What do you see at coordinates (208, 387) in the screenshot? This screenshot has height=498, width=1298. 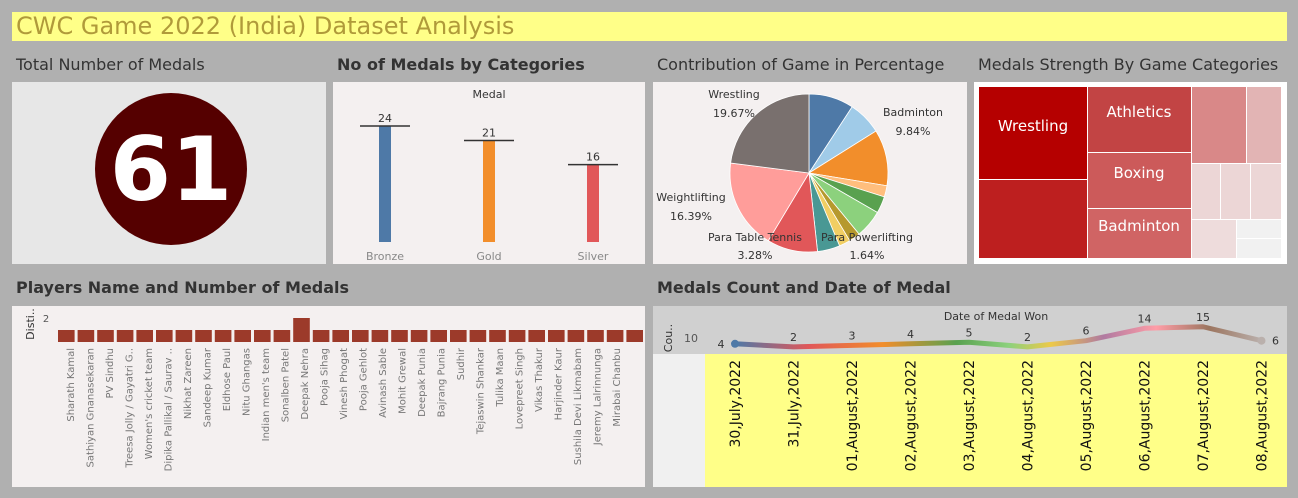 I see `player-name-label: Sandeep Kumar` at bounding box center [208, 387].